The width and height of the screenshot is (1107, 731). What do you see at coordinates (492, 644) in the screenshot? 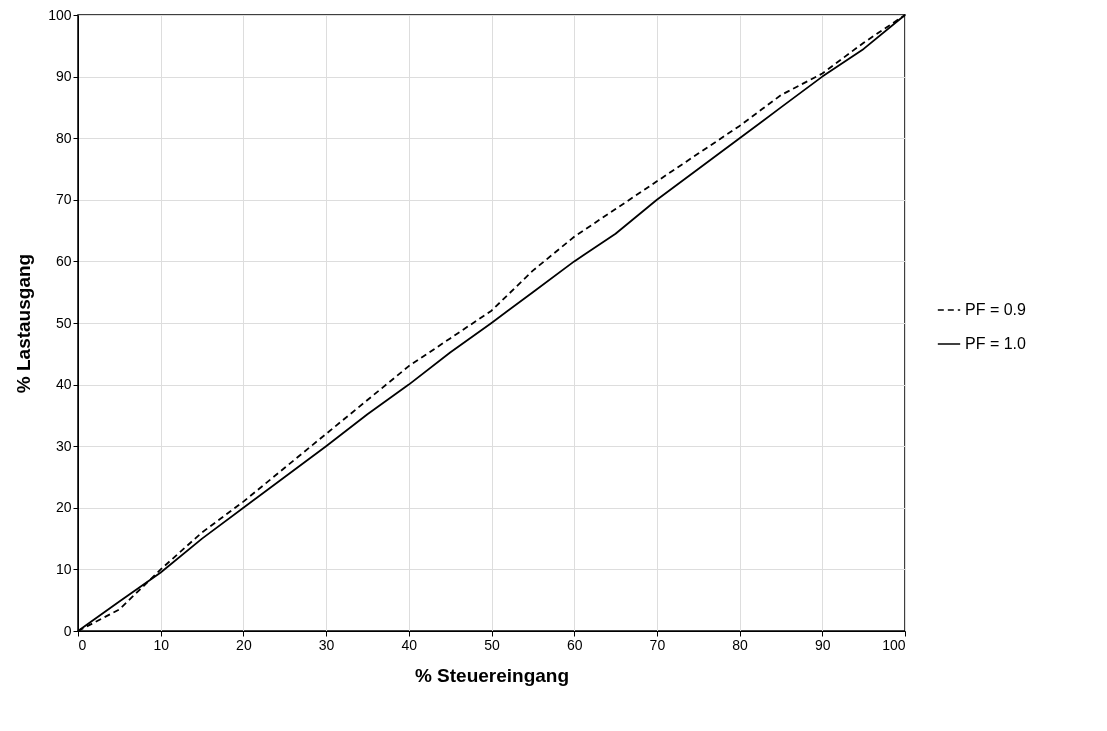
I see `x-tick-label: 50` at bounding box center [492, 644].